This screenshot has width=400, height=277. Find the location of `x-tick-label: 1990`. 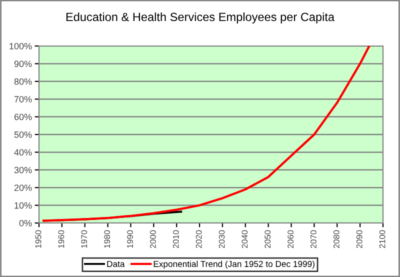

x-tick-label: 1990 is located at coordinates (130, 239).